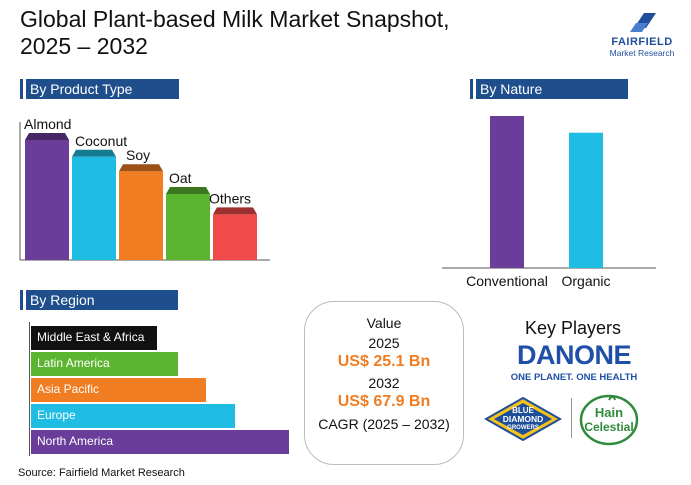  I want to click on product-bar-oat, so click(188, 223).